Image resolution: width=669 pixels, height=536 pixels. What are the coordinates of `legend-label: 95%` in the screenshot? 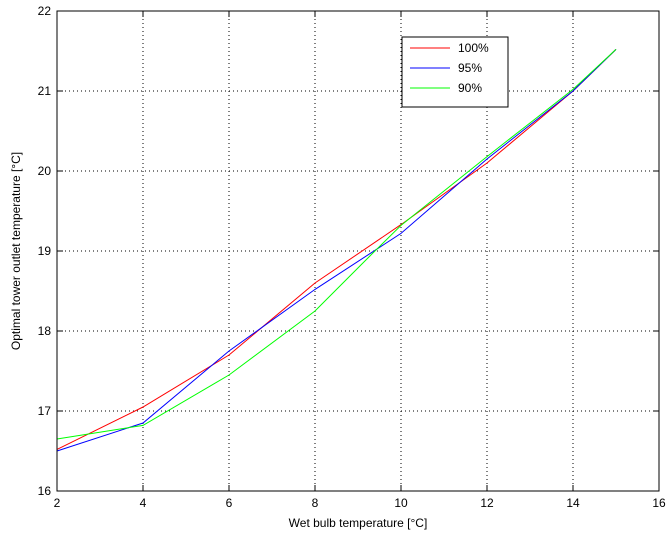 It's located at (470, 68).